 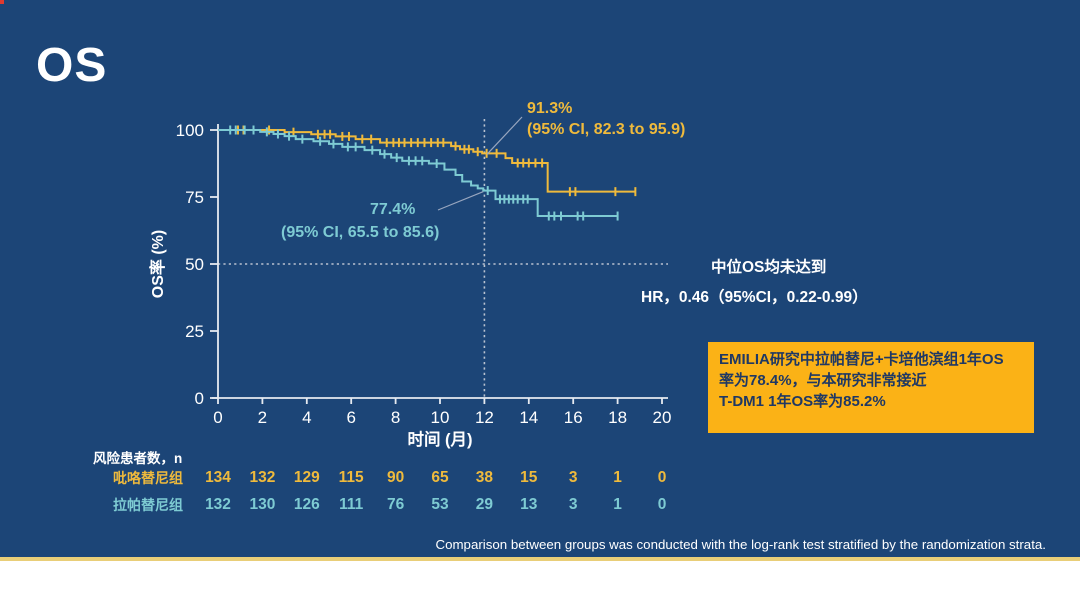 I want to click on risk-count: 38, so click(x=484, y=477).